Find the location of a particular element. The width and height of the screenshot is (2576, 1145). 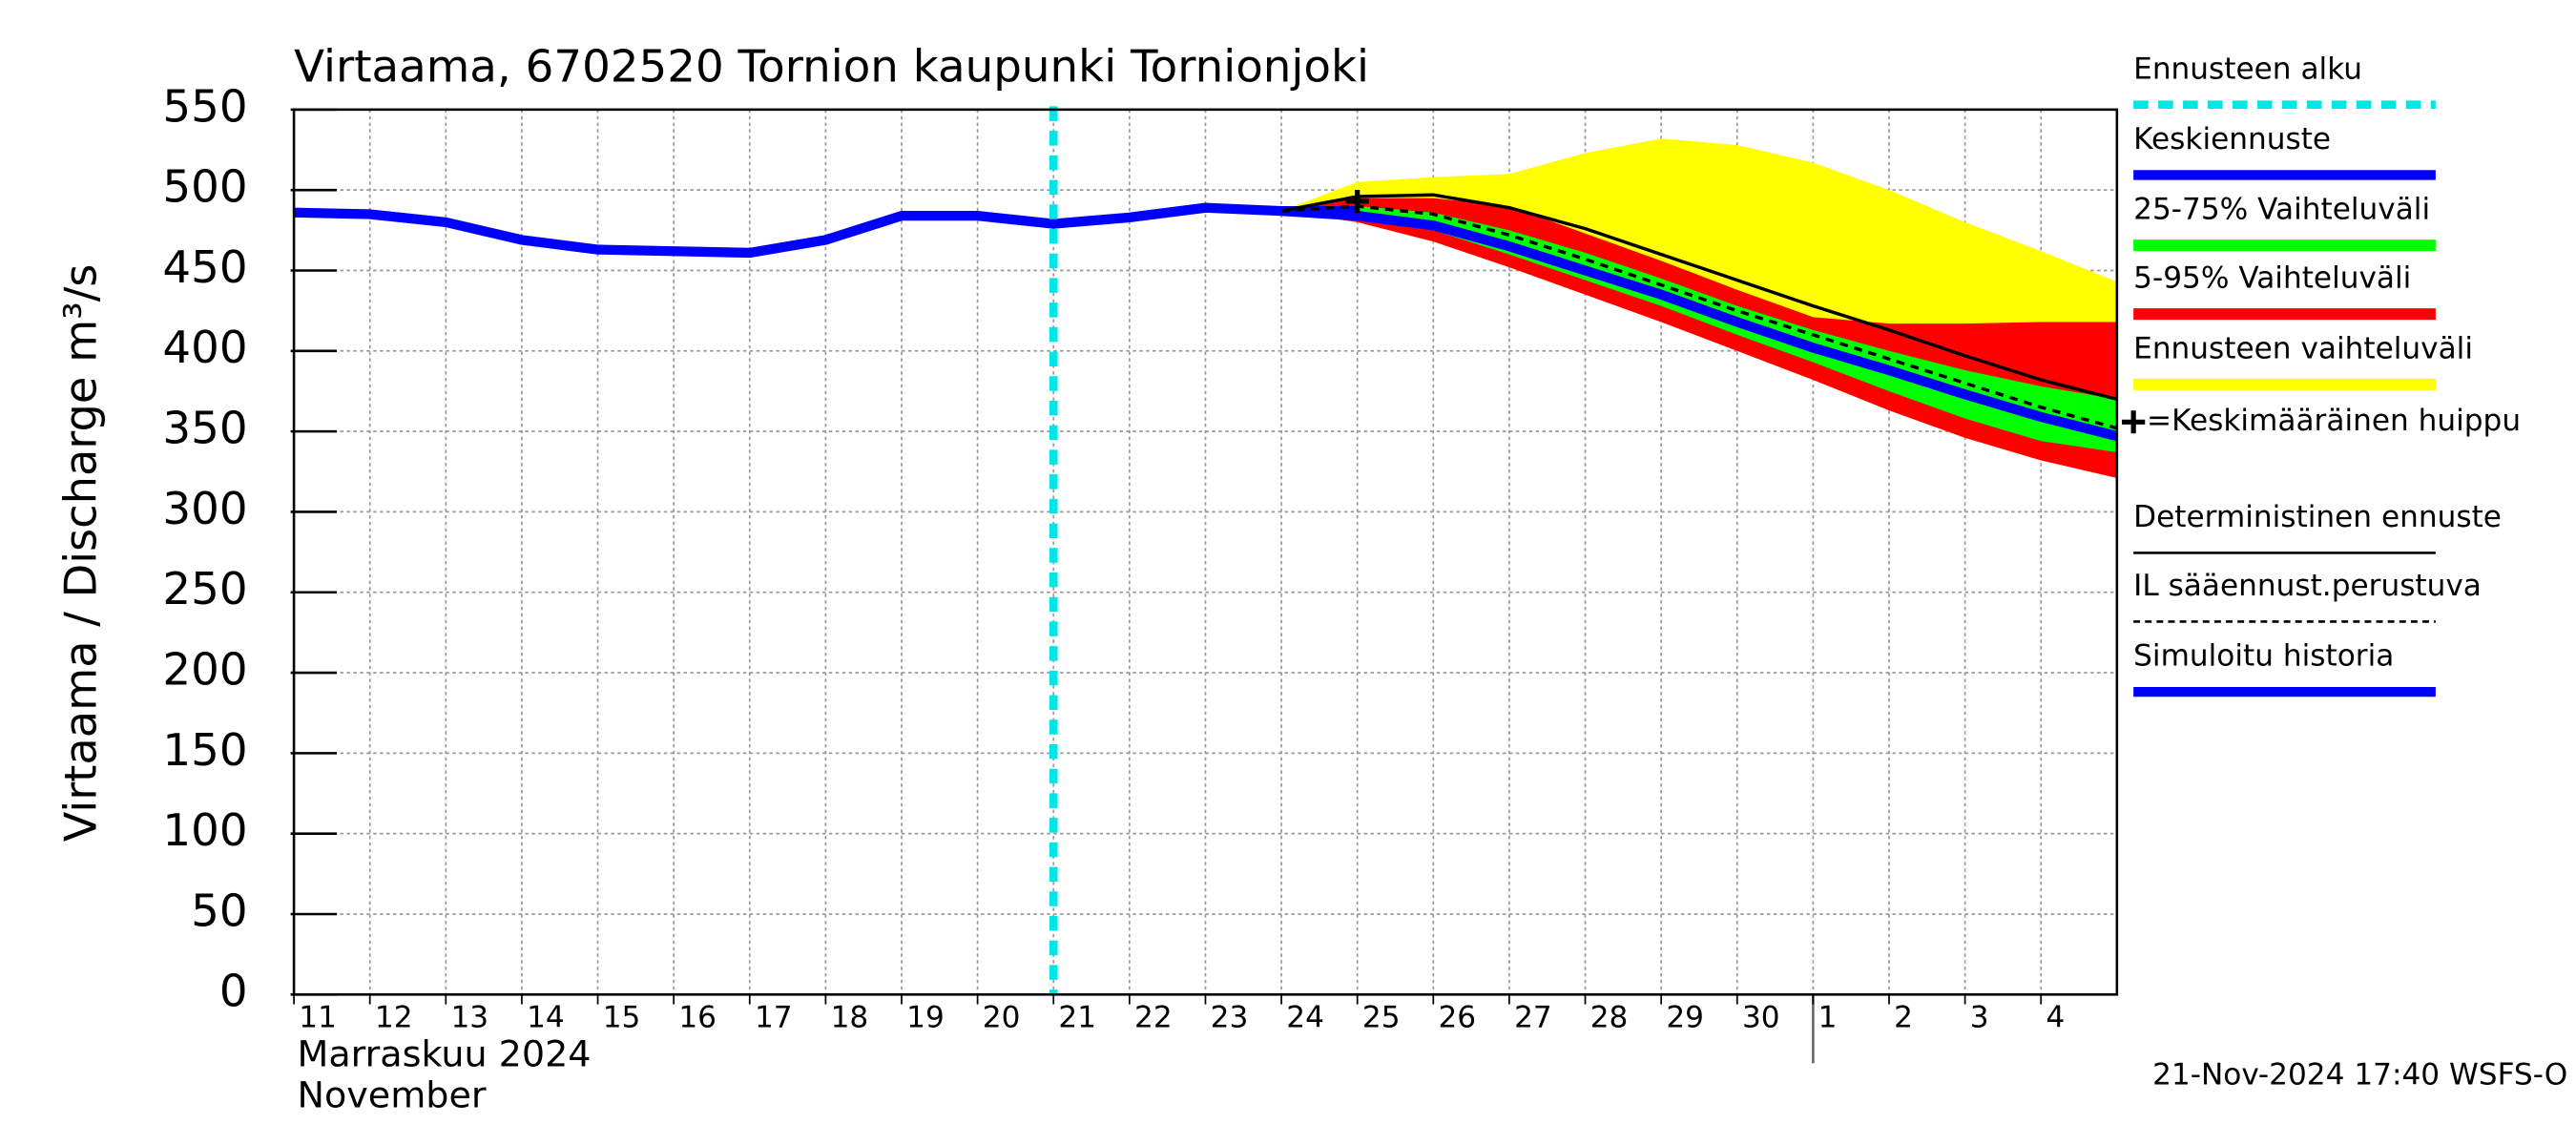

legend-label: Simuloitu historia is located at coordinates (2263, 656).